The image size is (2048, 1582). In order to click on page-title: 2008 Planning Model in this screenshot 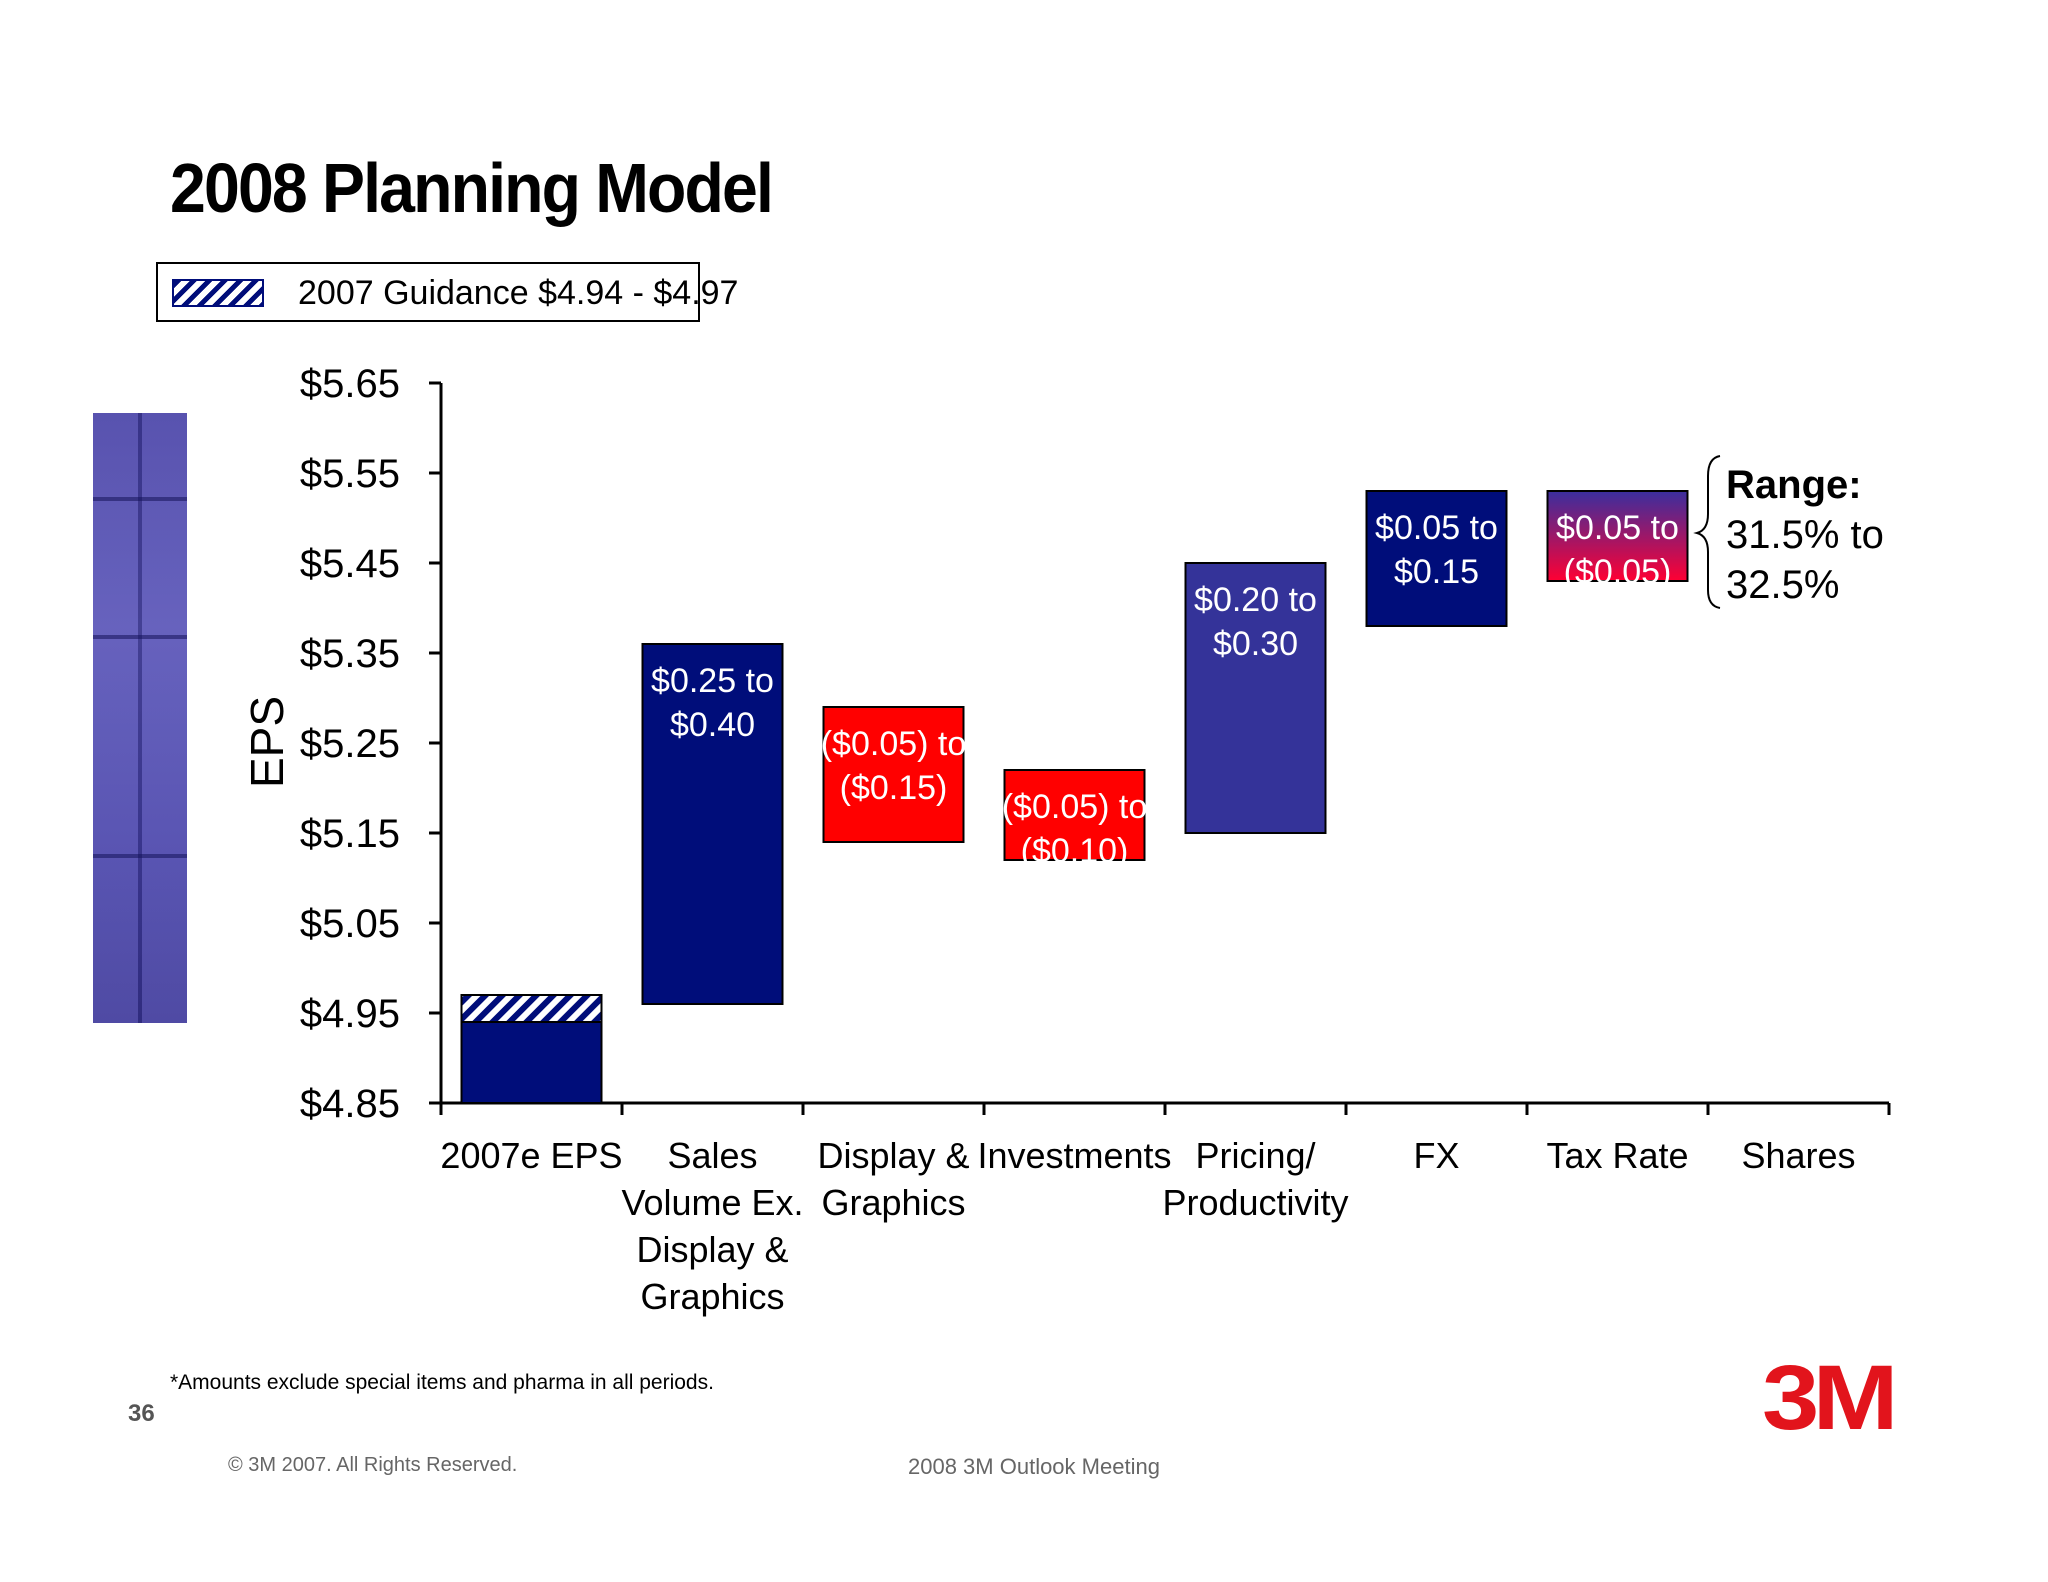, I will do `click(472, 188)`.